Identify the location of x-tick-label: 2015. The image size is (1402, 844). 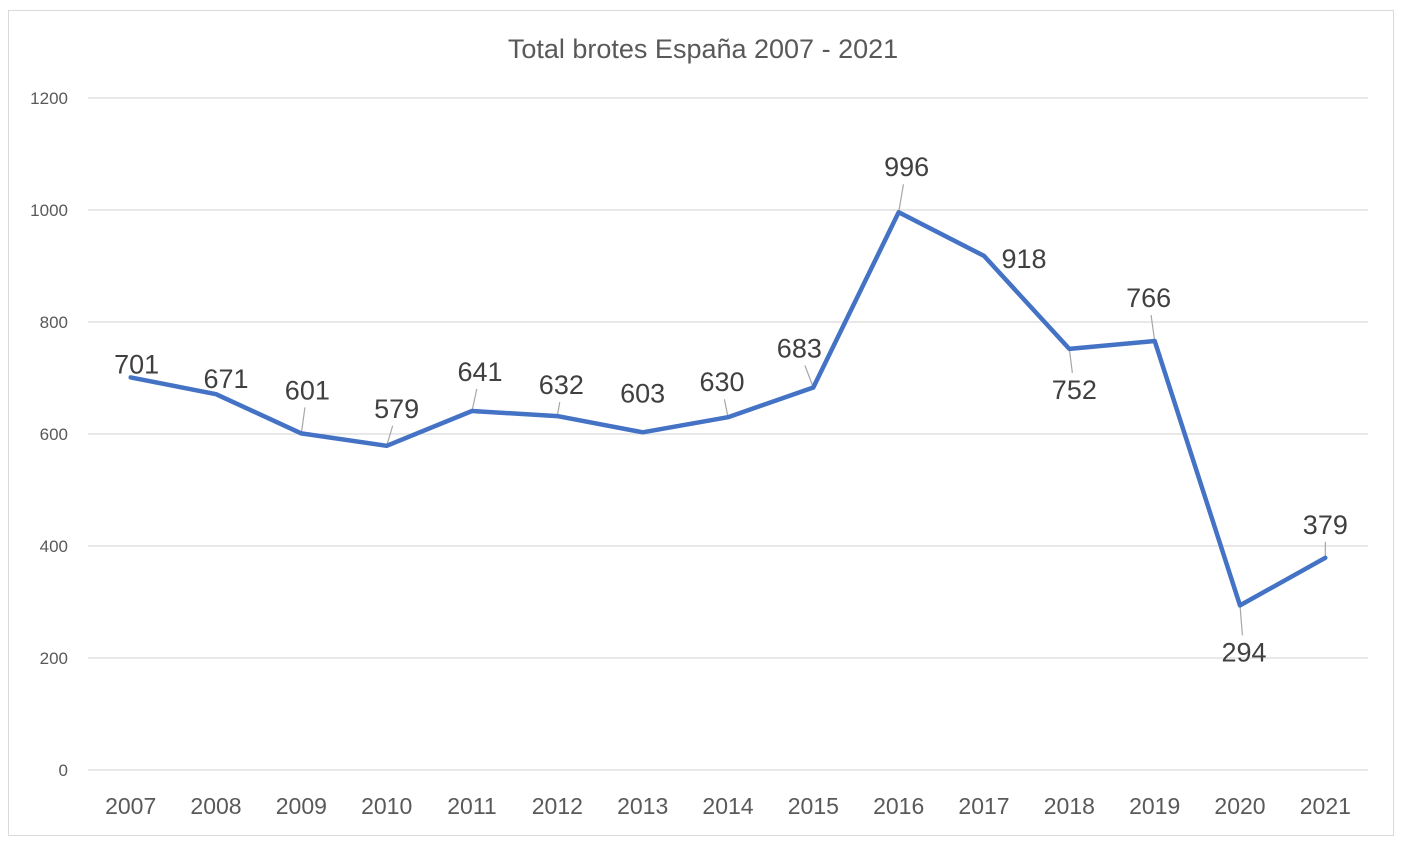
(813, 806).